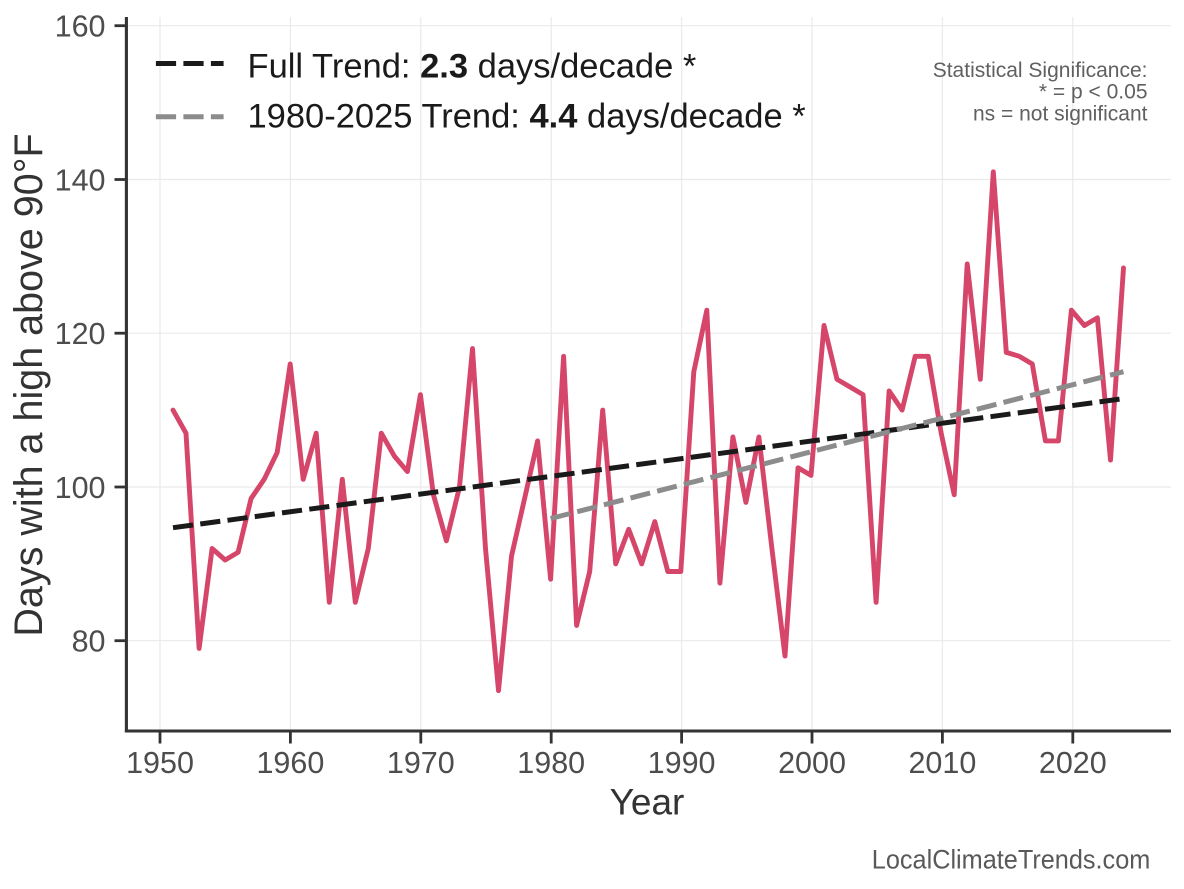 This screenshot has width=1184, height=889. I want to click on svg-text: 2020, so click(1073, 763).